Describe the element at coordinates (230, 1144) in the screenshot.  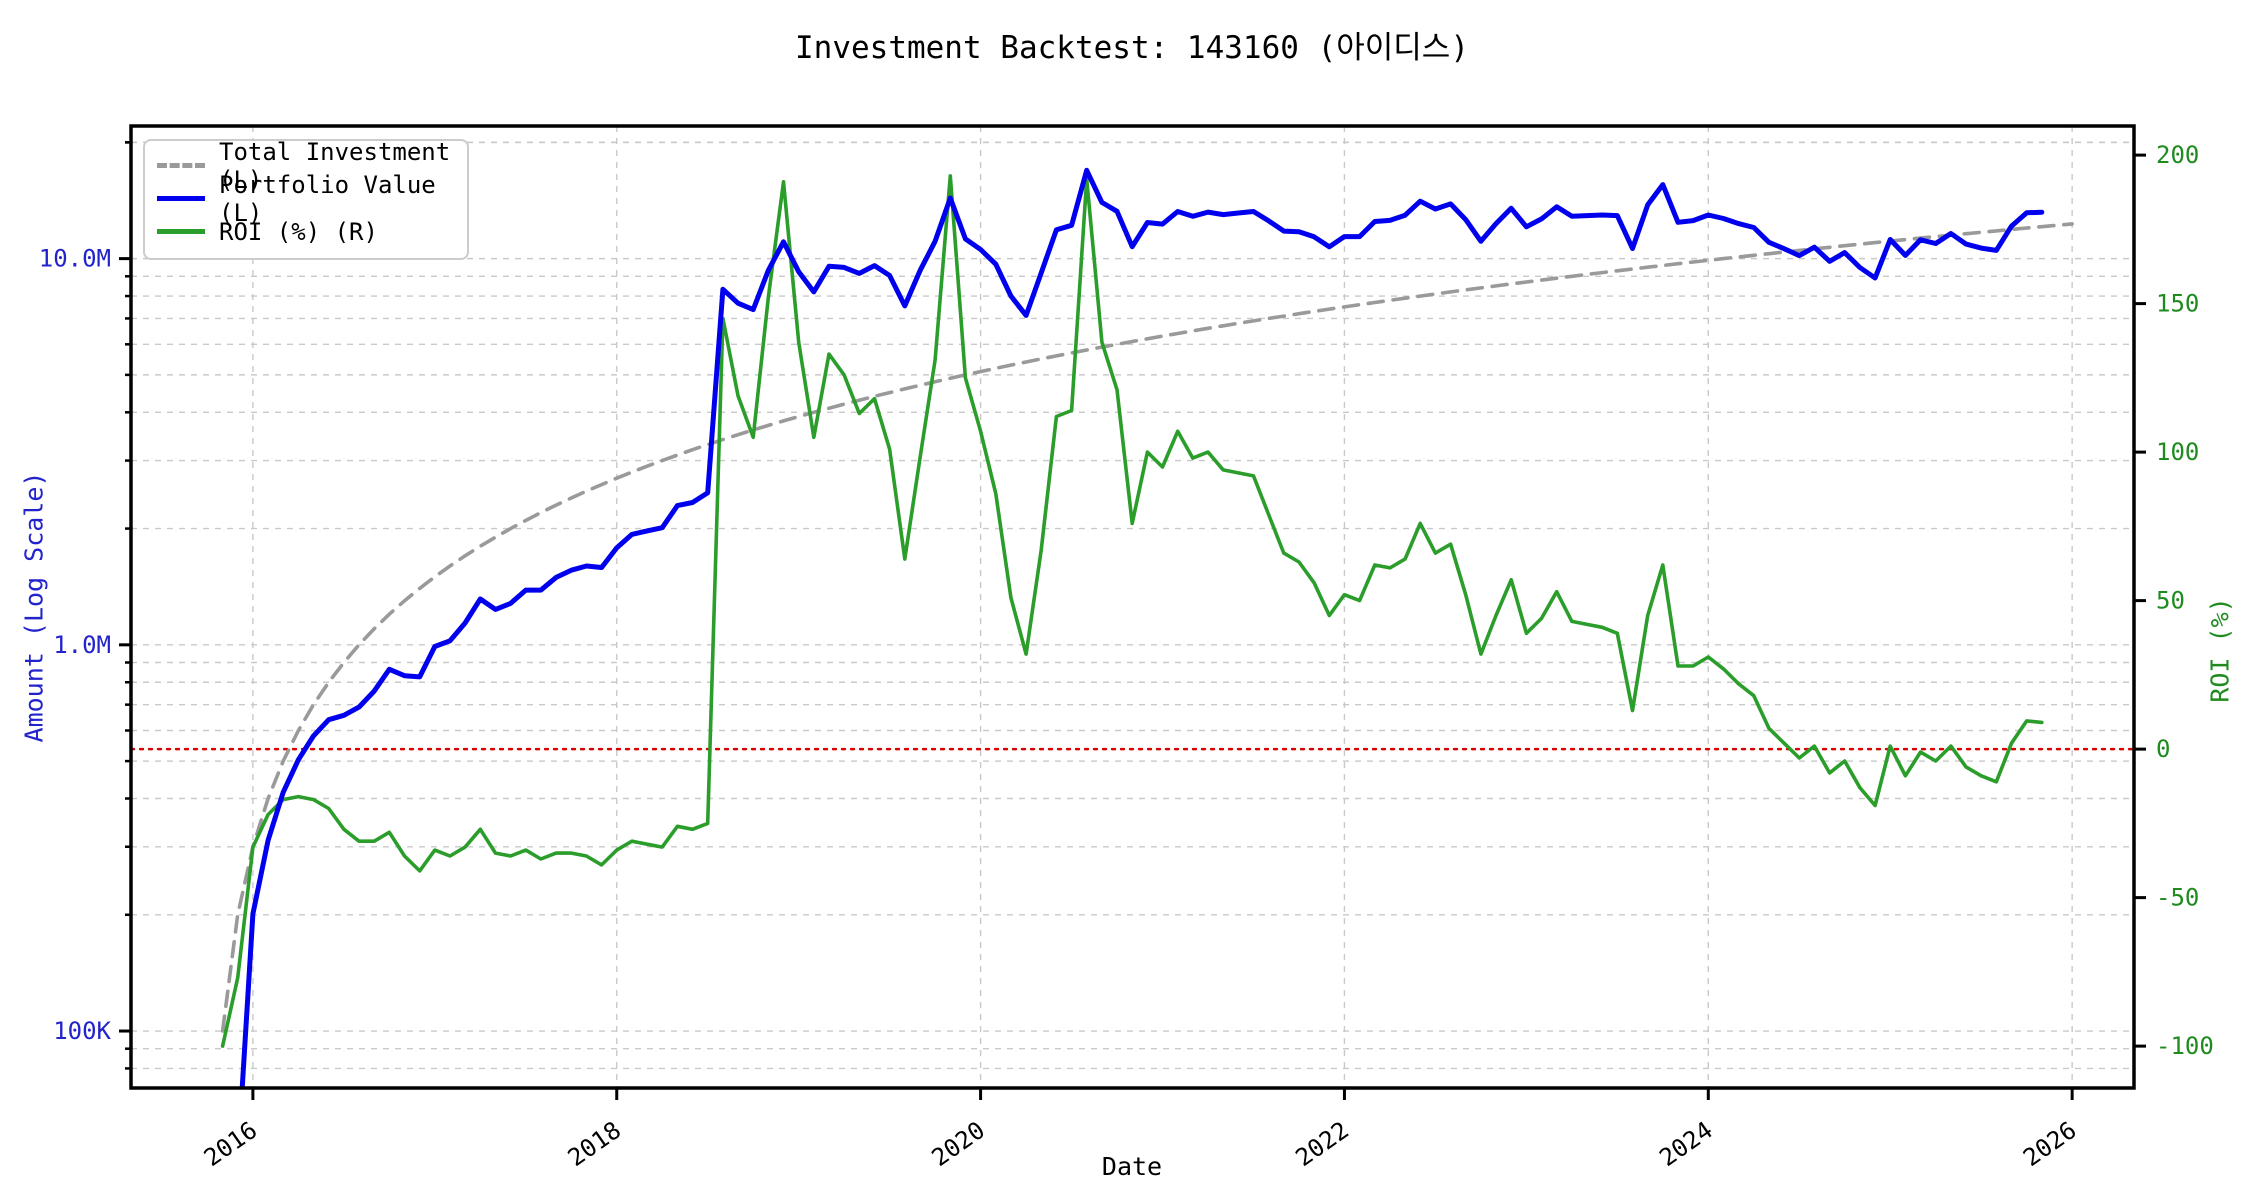
I see `x-tick-label: 2016` at that location.